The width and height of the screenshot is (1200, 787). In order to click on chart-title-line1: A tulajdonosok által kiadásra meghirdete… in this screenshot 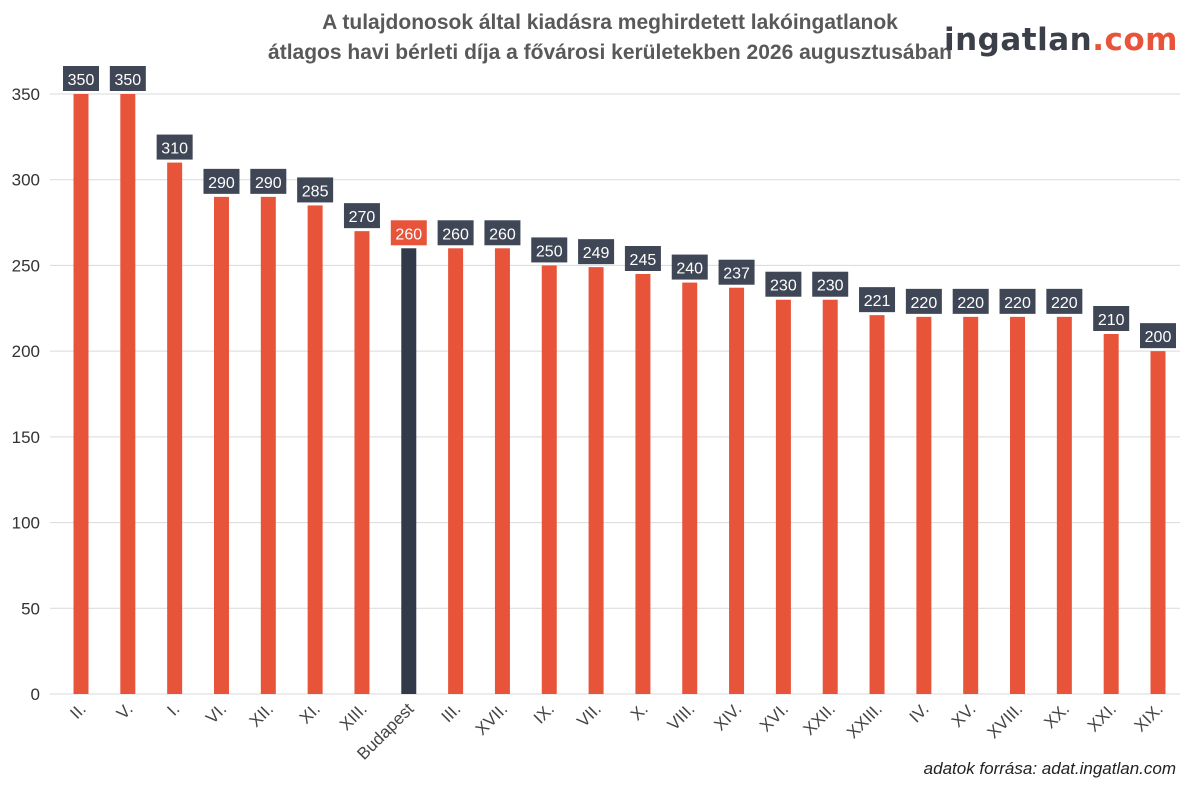, I will do `click(610, 22)`.